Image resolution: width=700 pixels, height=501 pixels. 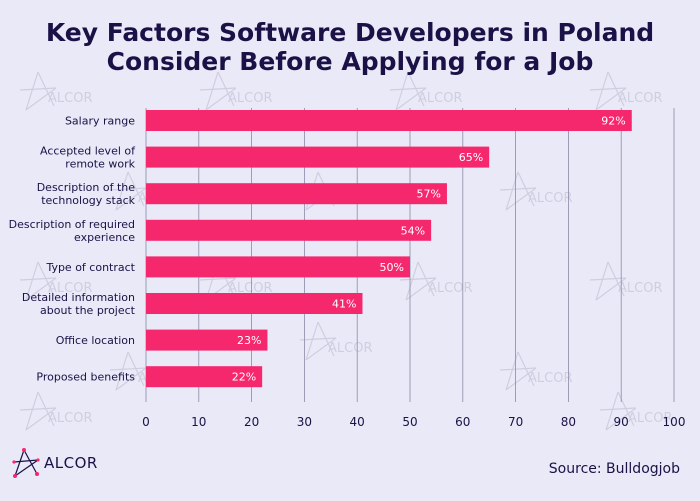 What do you see at coordinates (86, 194) in the screenshot?
I see `category-label: Description of the technology stack` at bounding box center [86, 194].